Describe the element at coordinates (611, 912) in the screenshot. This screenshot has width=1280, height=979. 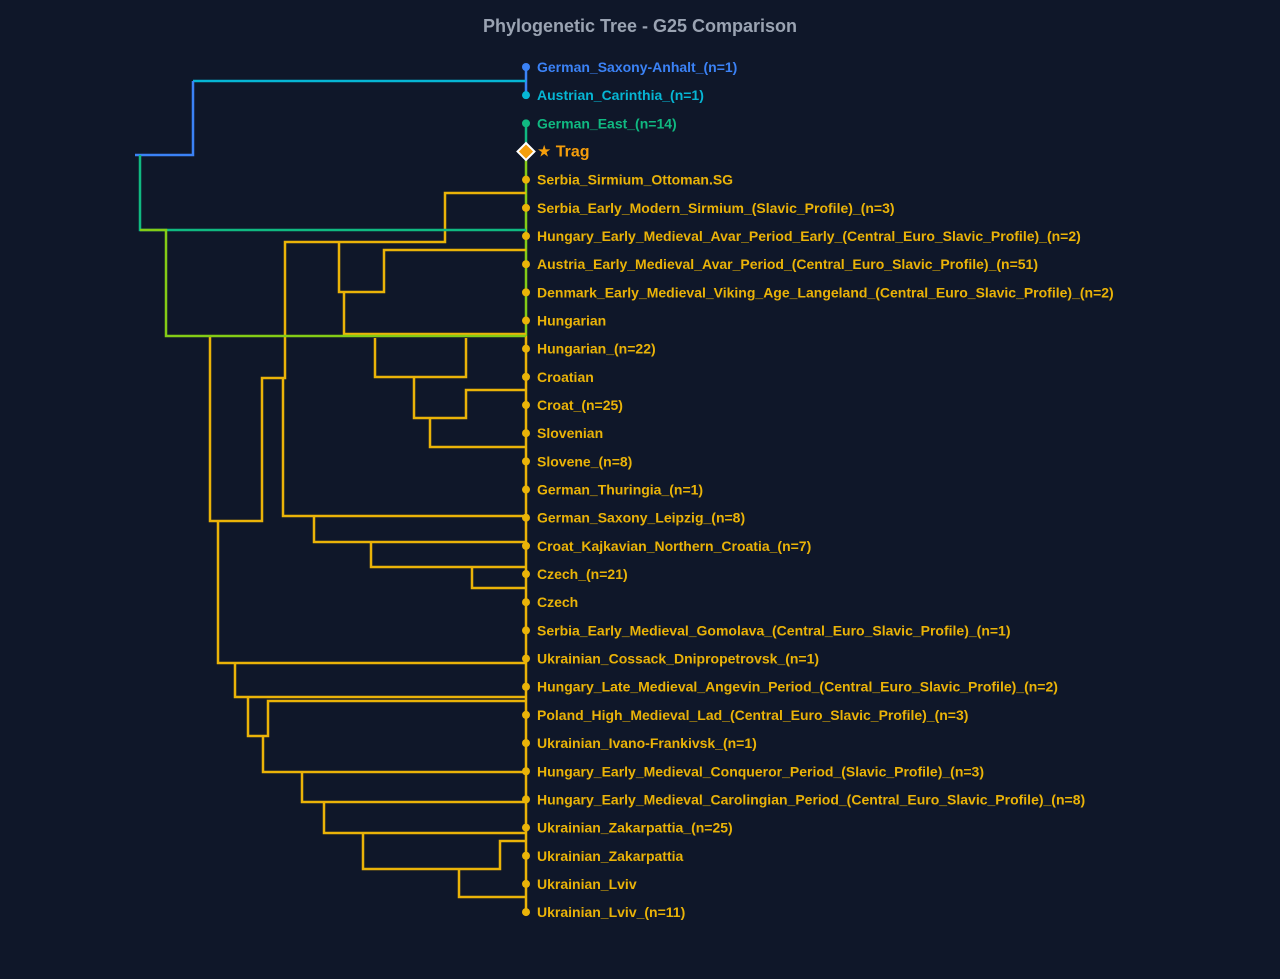
I see `leaf-label: Ukrainian_Lviv_(n=11)` at that location.